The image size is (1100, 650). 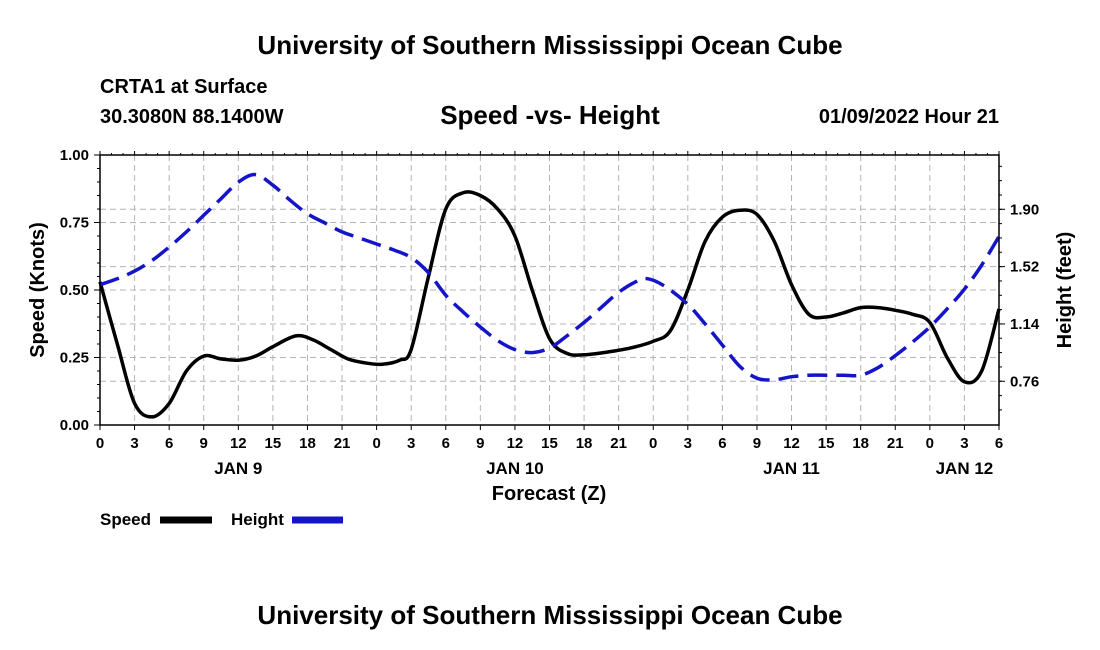 I want to click on y-right-tick-label: 1.90, so click(x=1024, y=209).